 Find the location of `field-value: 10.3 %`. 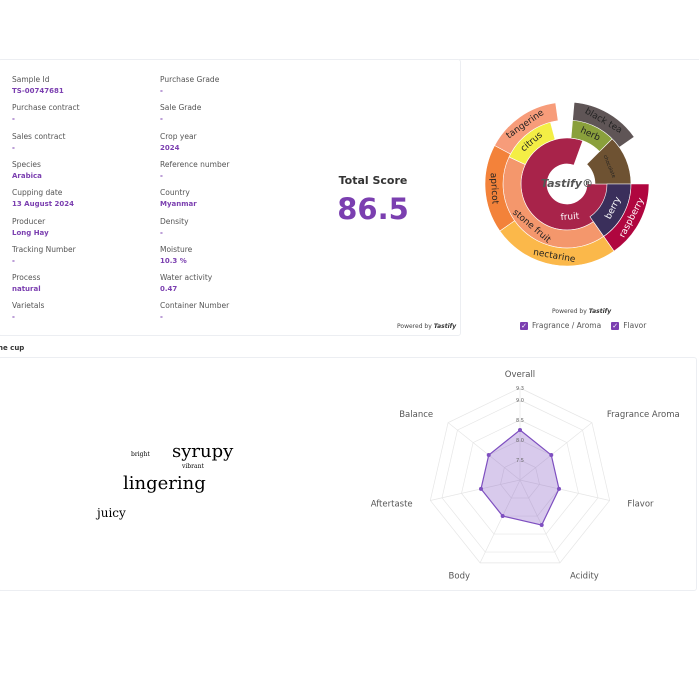

field-value: 10.3 % is located at coordinates (173, 260).